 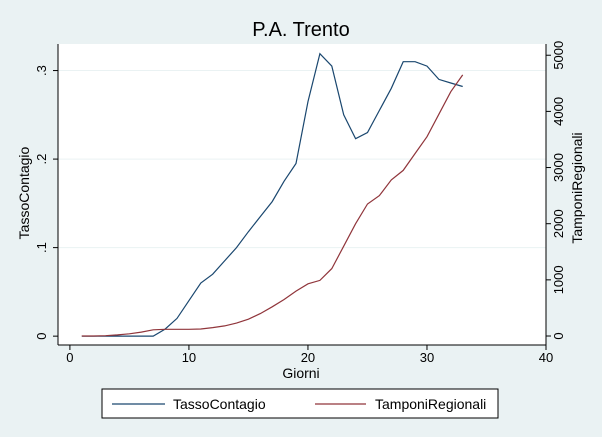 I want to click on legend: TassoContagio TamponiRegionali, so click(x=300, y=403).